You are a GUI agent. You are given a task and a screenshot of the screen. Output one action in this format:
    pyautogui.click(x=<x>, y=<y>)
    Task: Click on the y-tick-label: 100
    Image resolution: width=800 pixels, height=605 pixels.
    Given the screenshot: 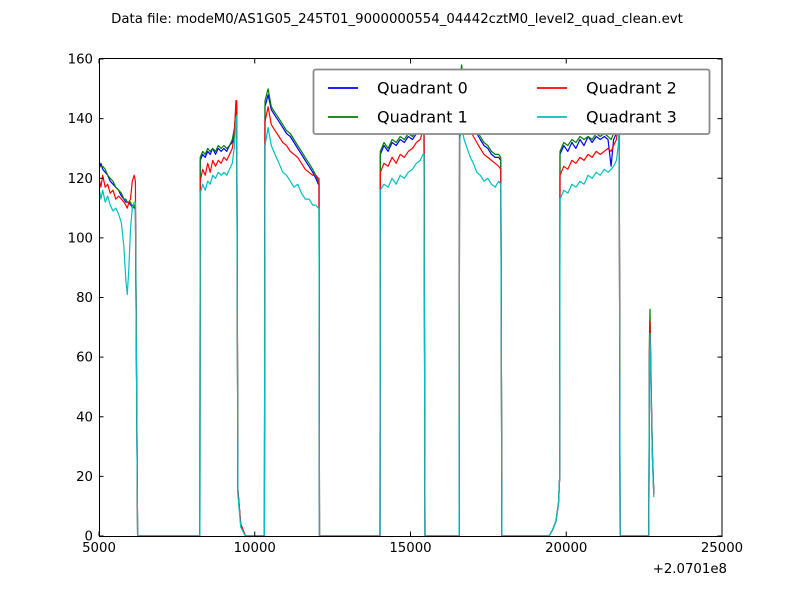 What is the action you would take?
    pyautogui.click(x=80, y=238)
    